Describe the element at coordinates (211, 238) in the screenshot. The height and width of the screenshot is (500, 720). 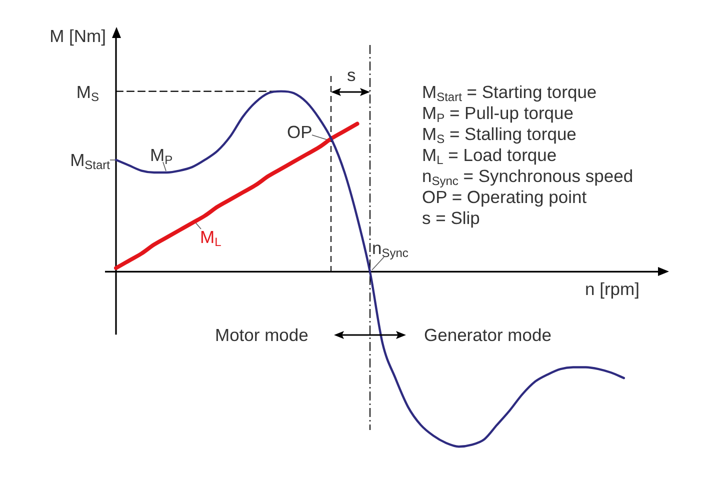
I see `series-label: M$_{L}$` at that location.